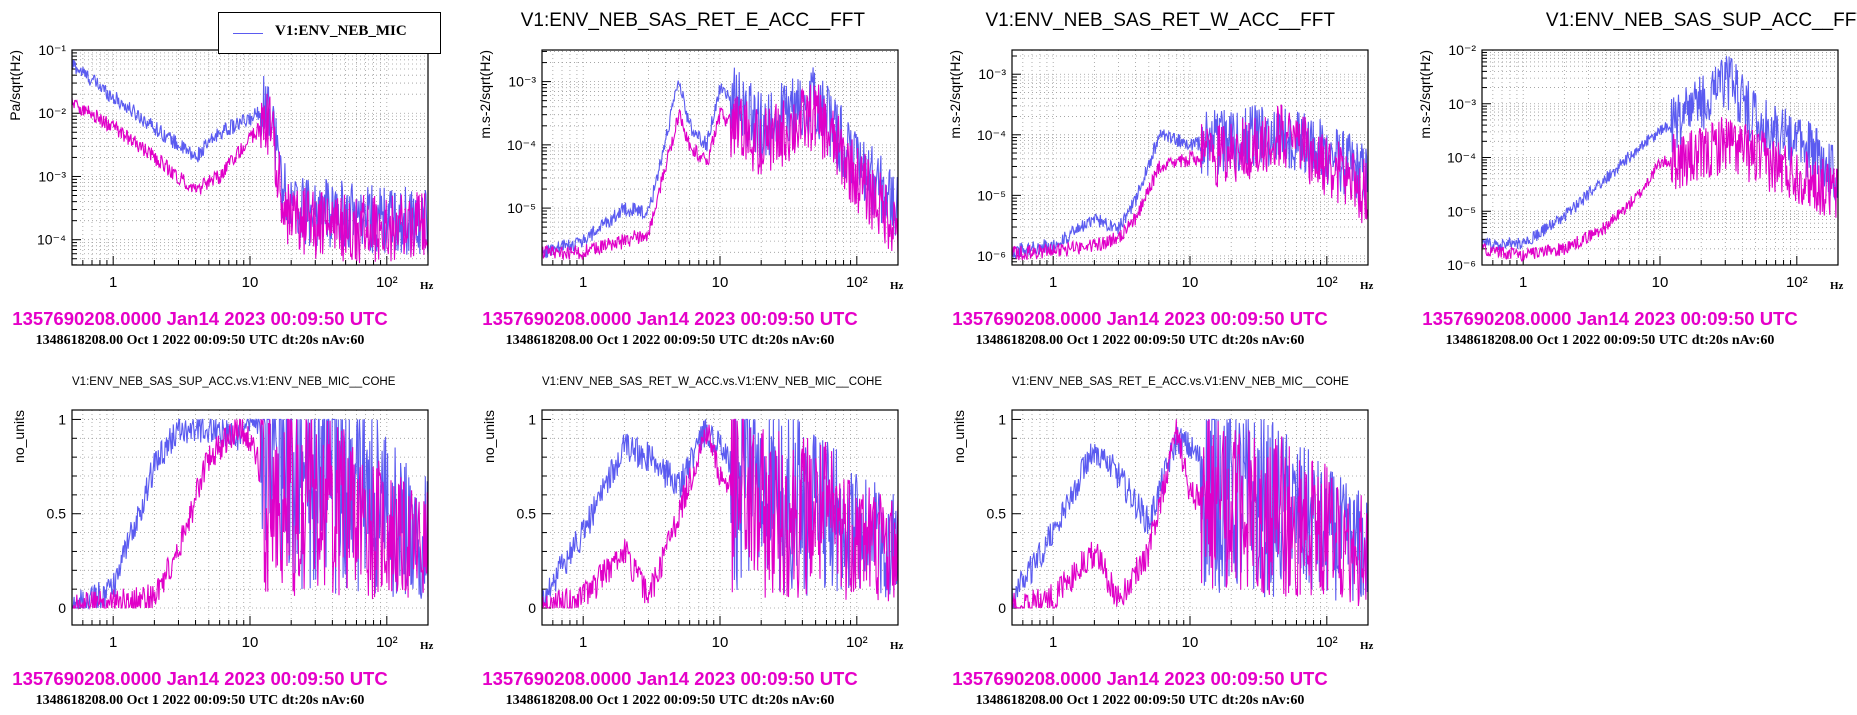 The width and height of the screenshot is (1857, 715). What do you see at coordinates (52, 50) in the screenshot?
I see `y-tick-label: 10⁻¹` at bounding box center [52, 50].